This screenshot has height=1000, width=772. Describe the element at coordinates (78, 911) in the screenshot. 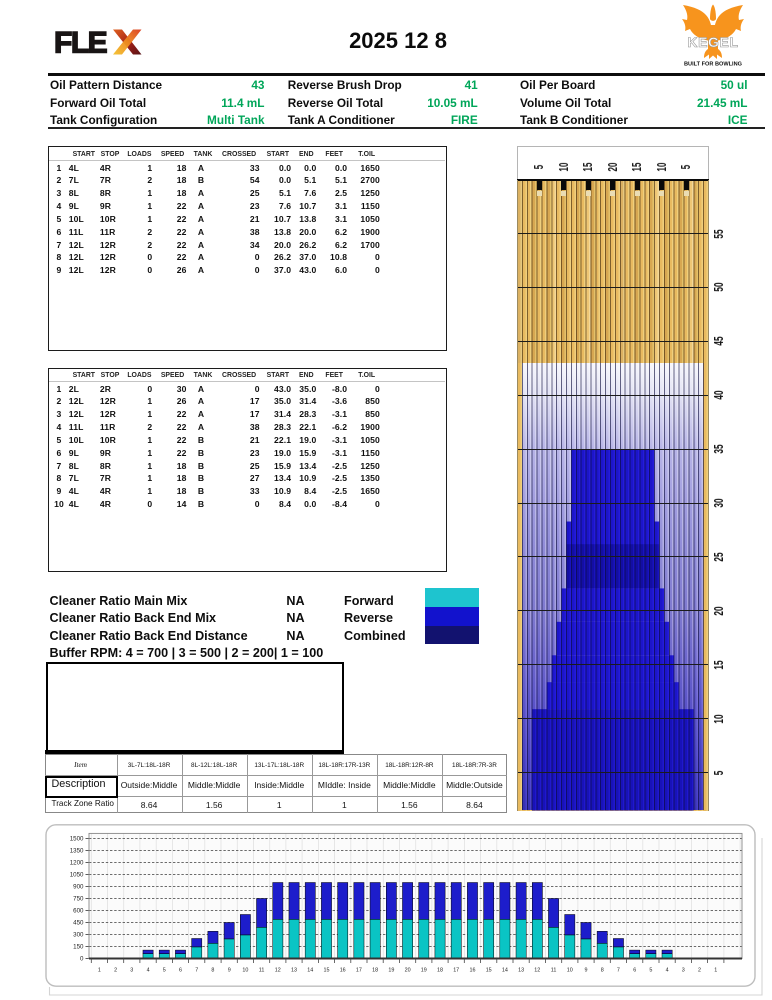

I see `svg-text: 600` at that location.